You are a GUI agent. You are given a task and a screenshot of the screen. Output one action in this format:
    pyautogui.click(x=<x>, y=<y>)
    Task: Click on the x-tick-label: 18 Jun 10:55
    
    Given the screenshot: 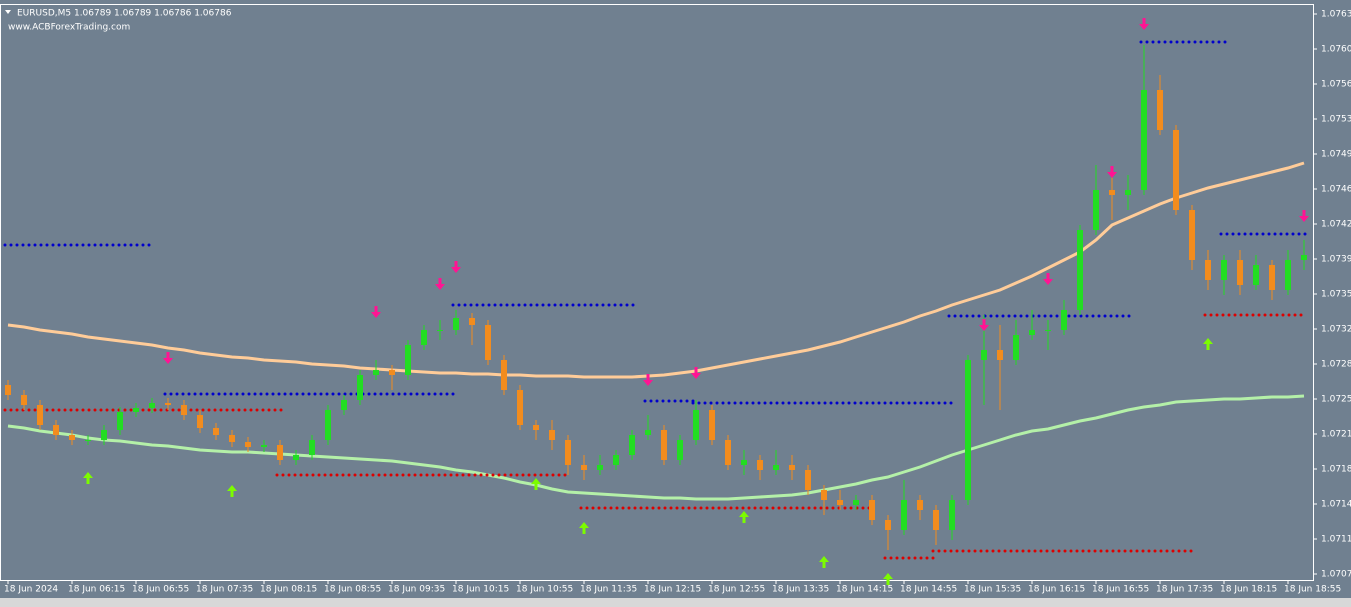 What is the action you would take?
    pyautogui.click(x=544, y=590)
    